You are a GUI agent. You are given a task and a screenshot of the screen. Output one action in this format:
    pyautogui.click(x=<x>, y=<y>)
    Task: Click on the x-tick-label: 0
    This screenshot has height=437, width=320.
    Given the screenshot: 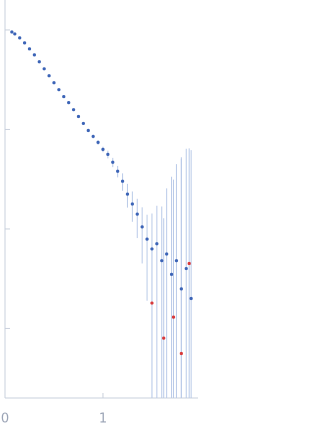 What is the action you would take?
    pyautogui.click(x=5, y=419)
    